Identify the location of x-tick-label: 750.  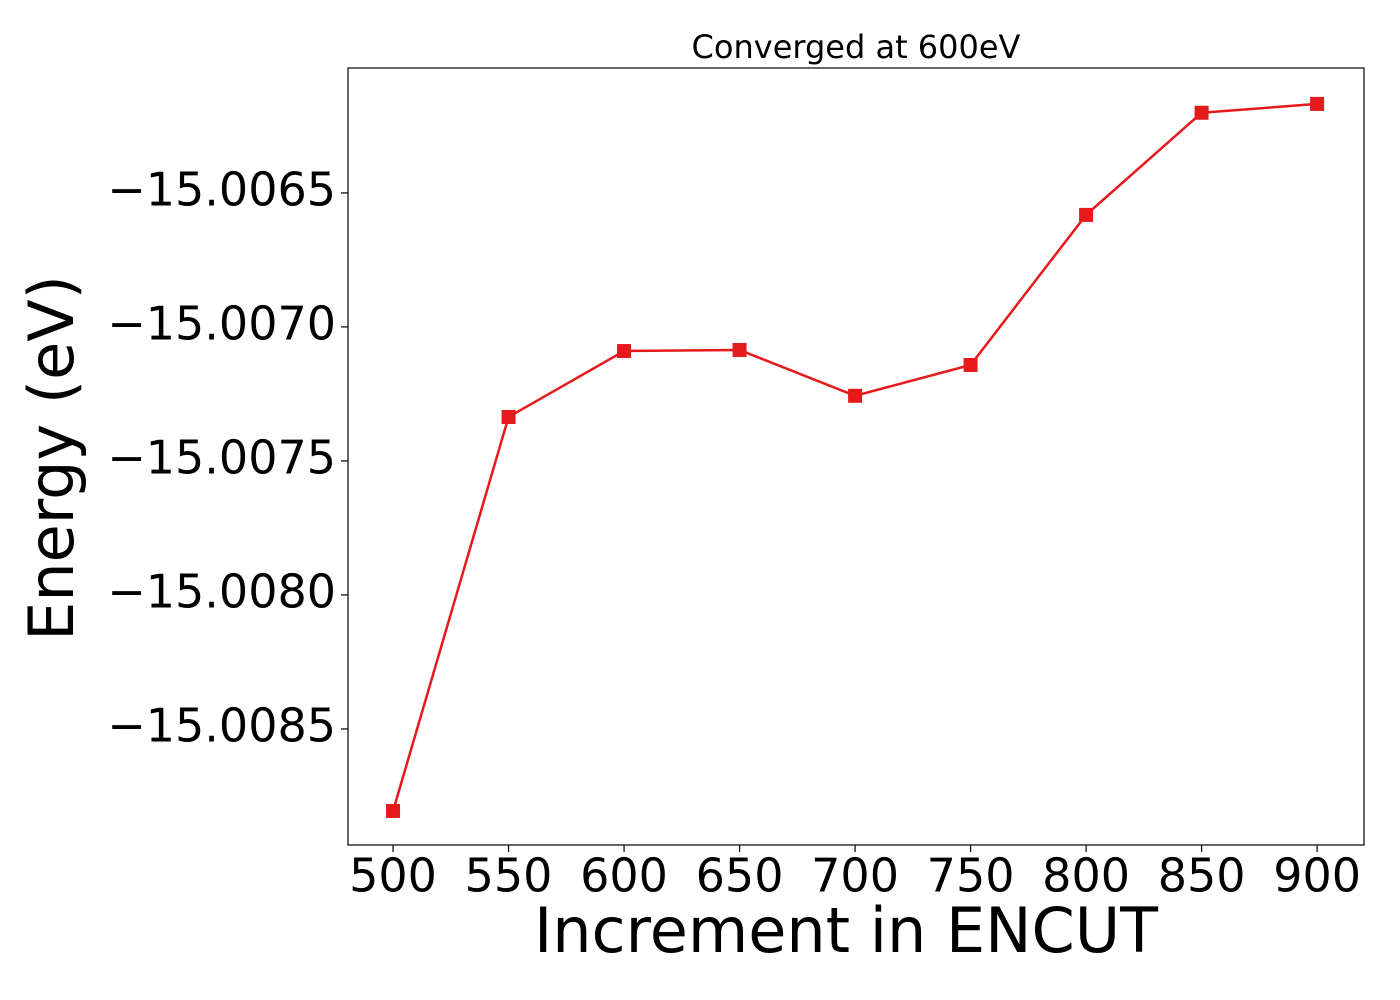
(971, 876).